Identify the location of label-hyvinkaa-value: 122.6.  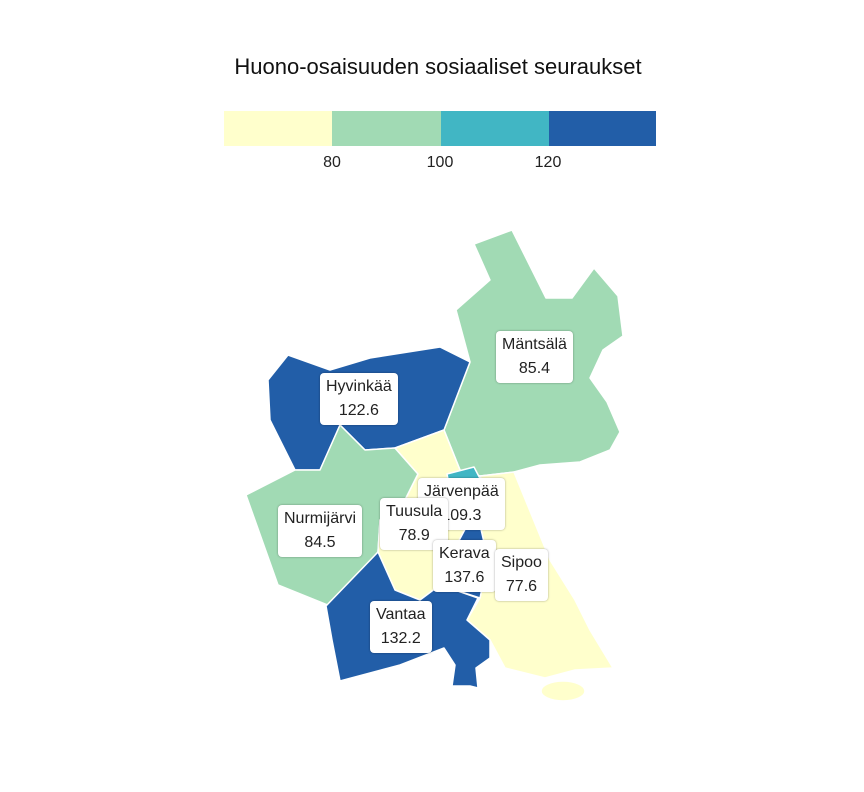
(358, 410).